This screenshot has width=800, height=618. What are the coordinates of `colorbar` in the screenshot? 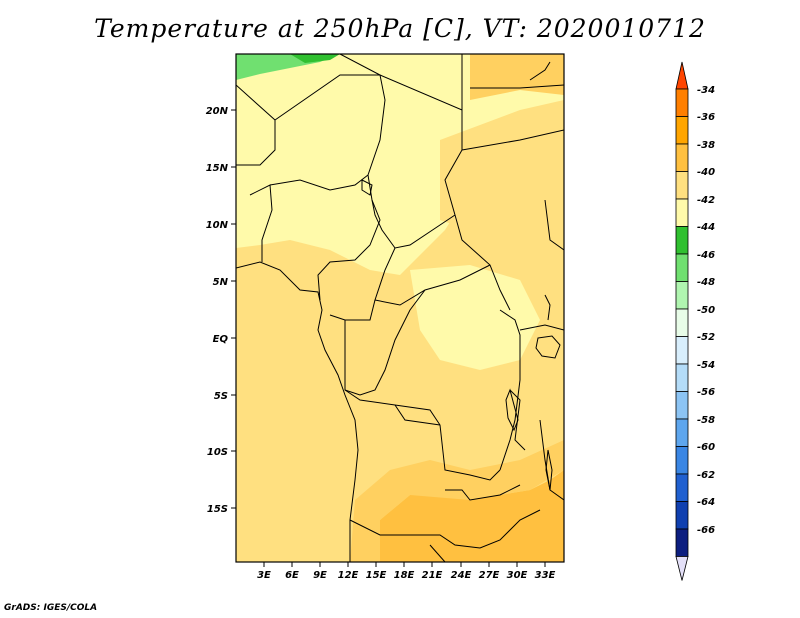 It's located at (682, 321).